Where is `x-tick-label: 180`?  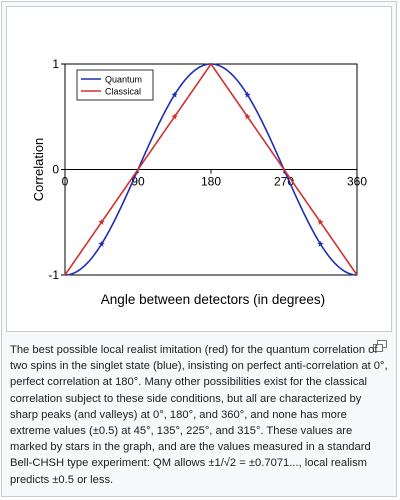
x-tick-label: 180 is located at coordinates (211, 182).